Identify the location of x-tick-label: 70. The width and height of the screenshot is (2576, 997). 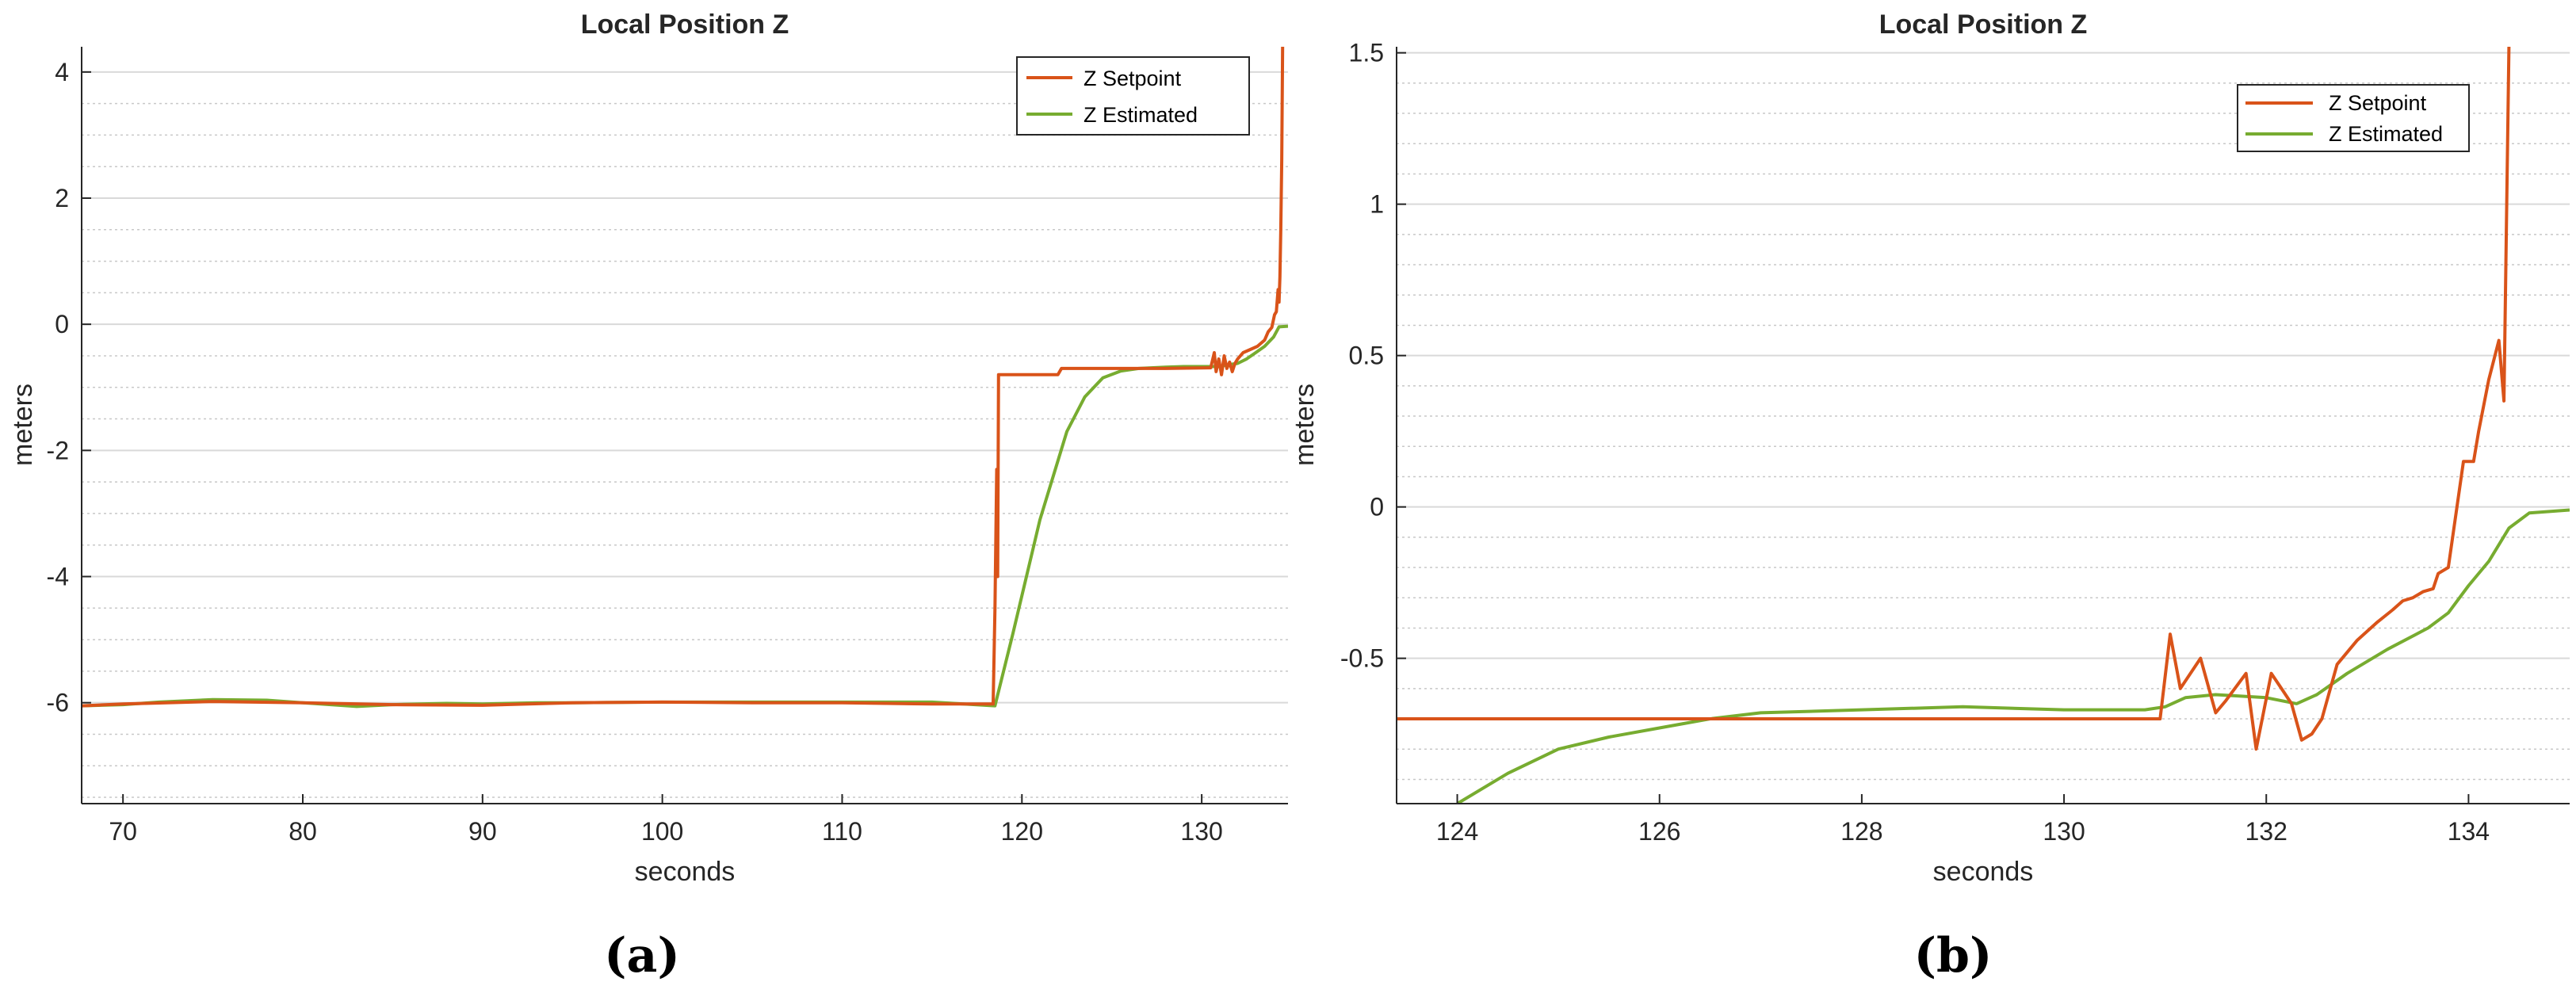
(123, 831).